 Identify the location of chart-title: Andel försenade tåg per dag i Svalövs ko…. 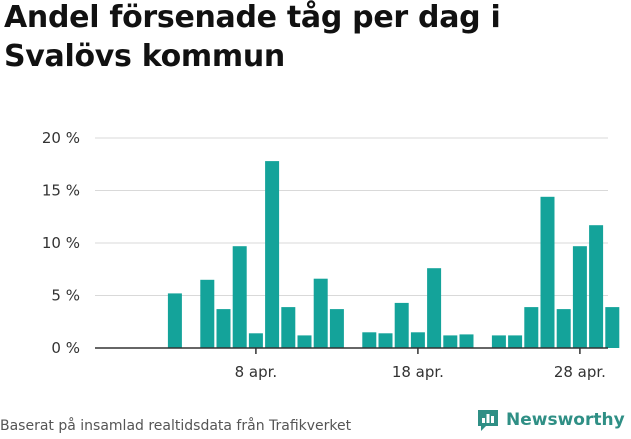
(252, 37).